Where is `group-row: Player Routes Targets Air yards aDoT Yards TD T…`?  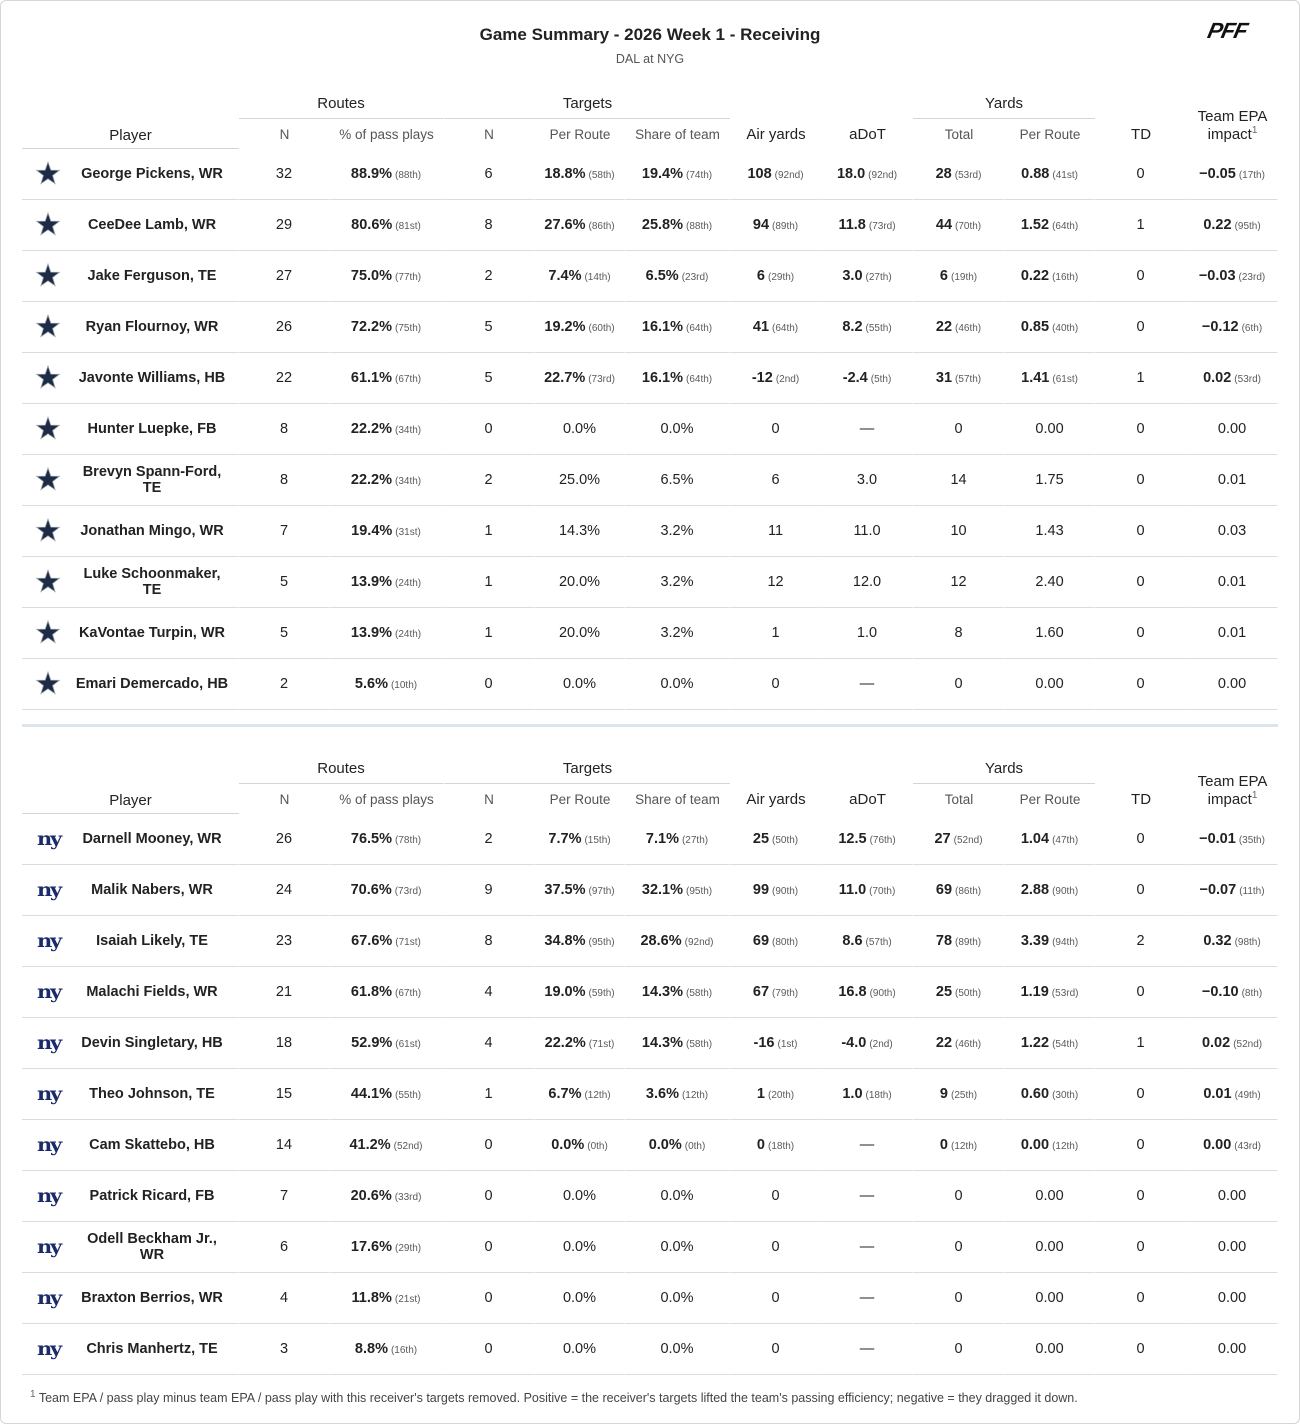 group-row: Player Routes Targets Air yards aDoT Yards TD T… is located at coordinates (650, 780).